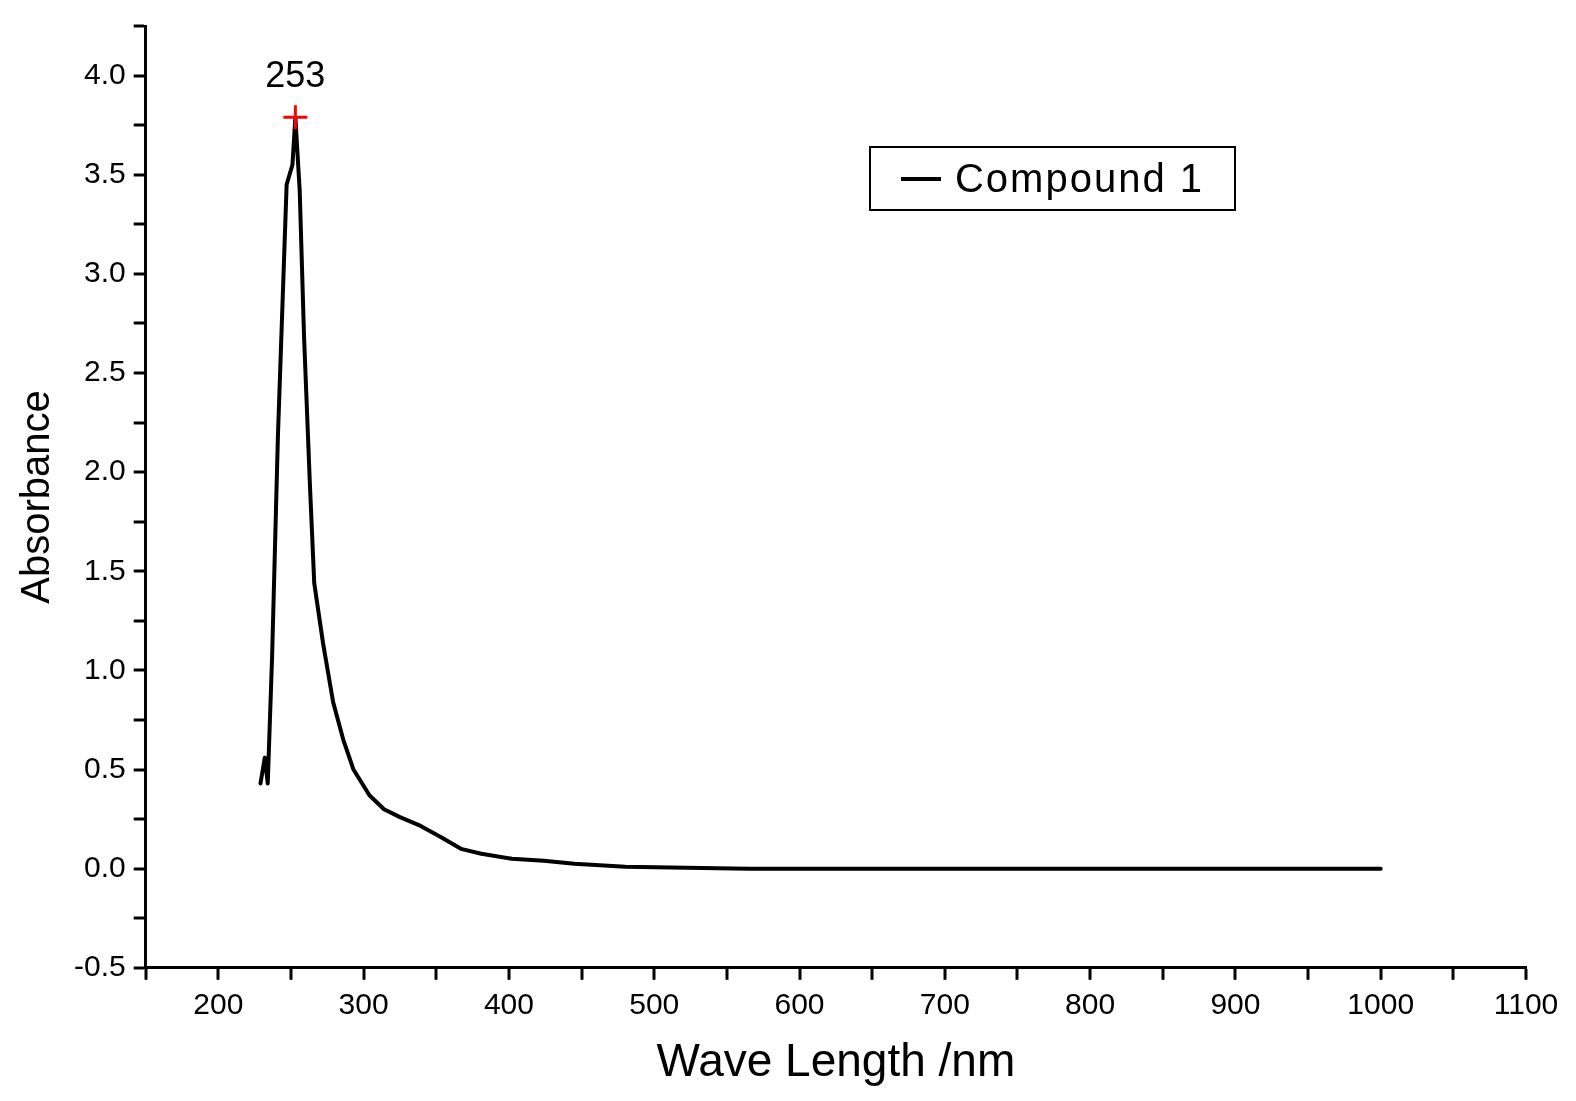 This screenshot has width=1576, height=1101. What do you see at coordinates (104, 172) in the screenshot?
I see `y-tick-label: 3.5` at bounding box center [104, 172].